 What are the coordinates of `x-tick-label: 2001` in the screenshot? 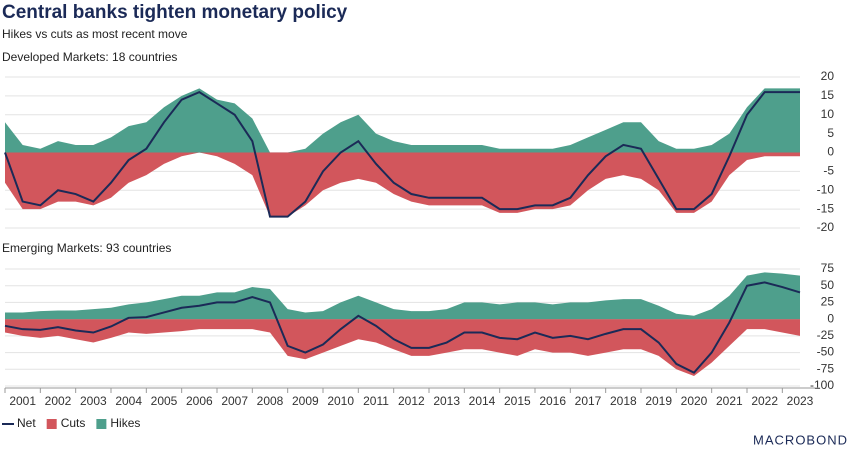 It's located at (22, 401).